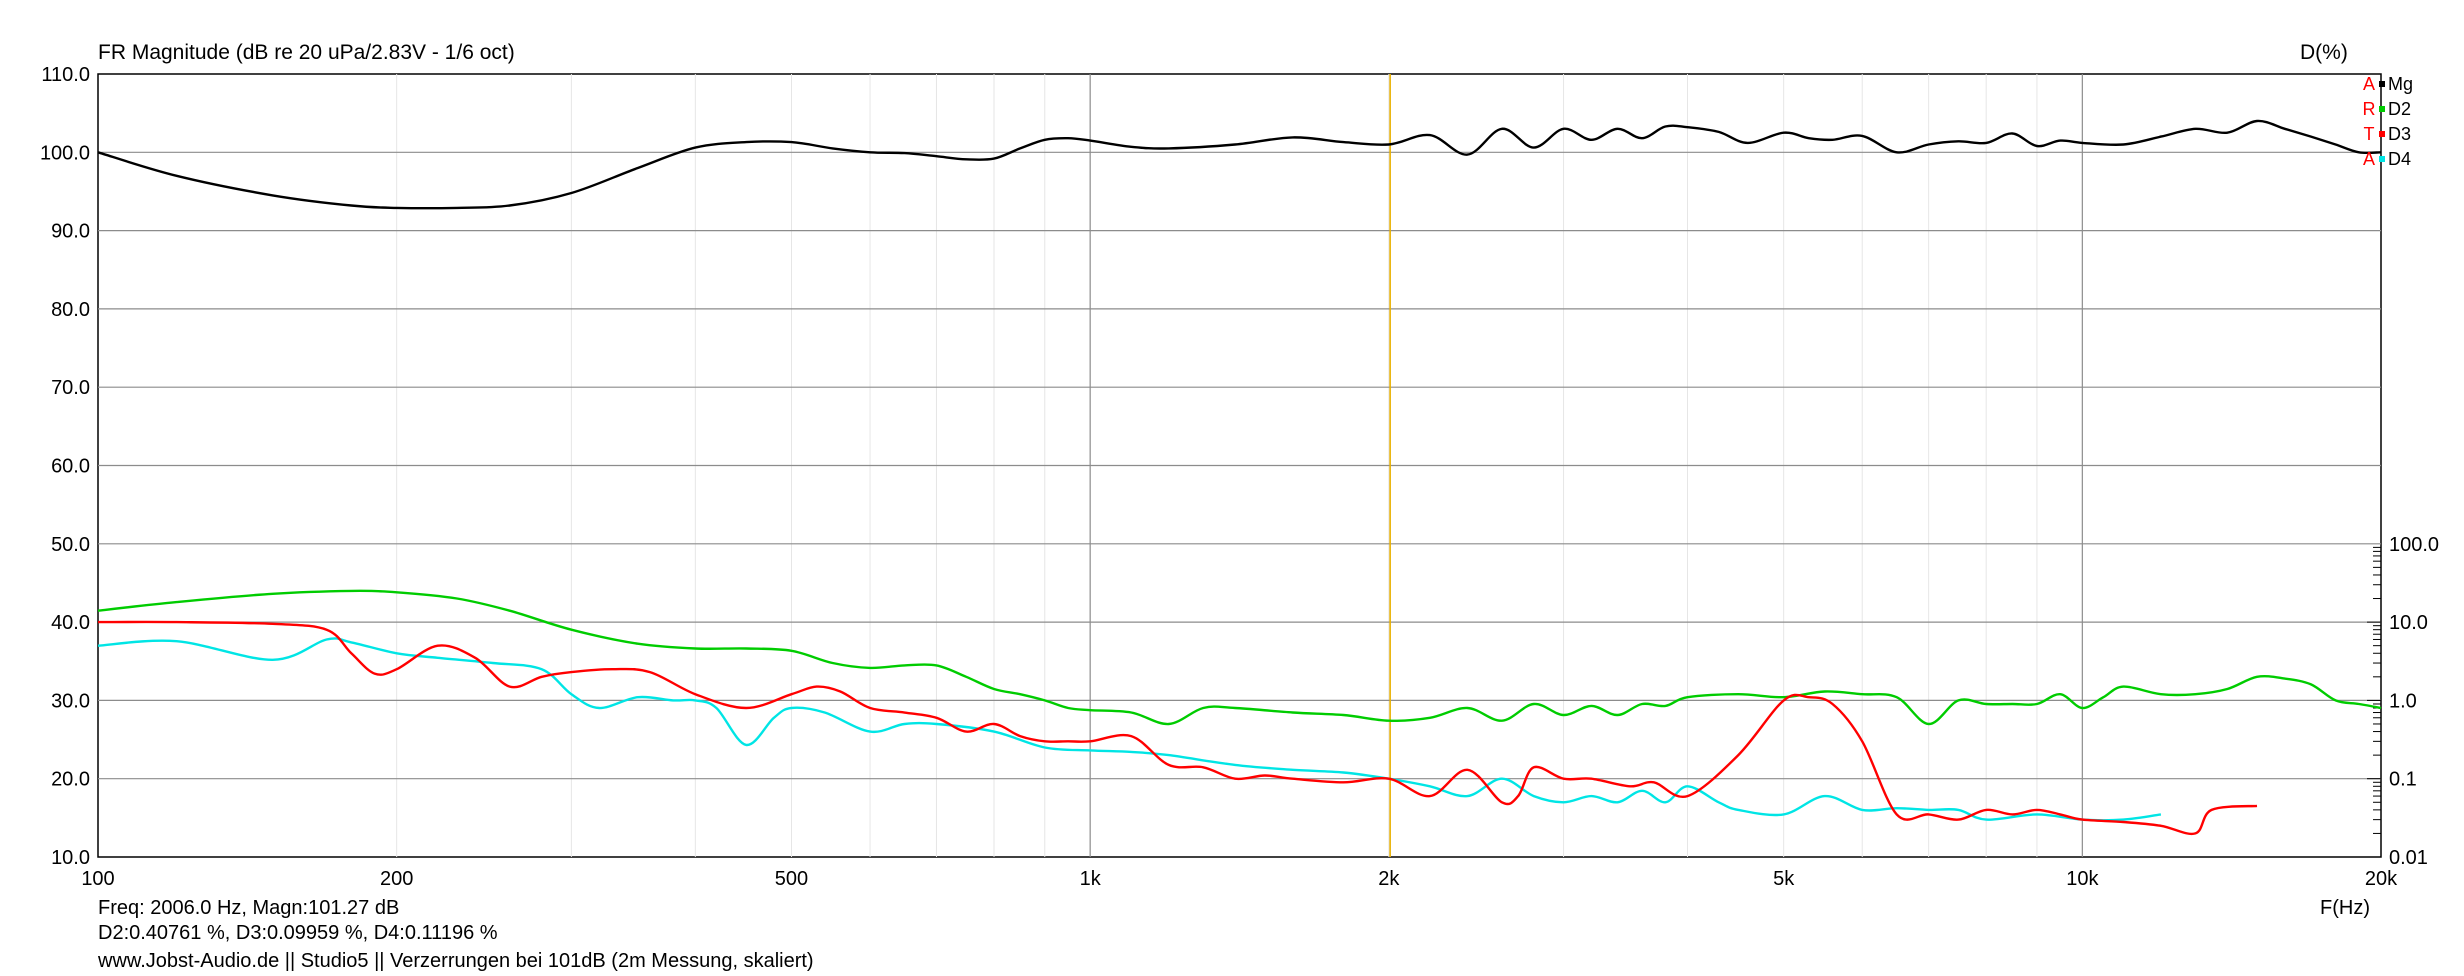 The width and height of the screenshot is (2464, 976). I want to click on x-tick-label: 5k, so click(1784, 879).